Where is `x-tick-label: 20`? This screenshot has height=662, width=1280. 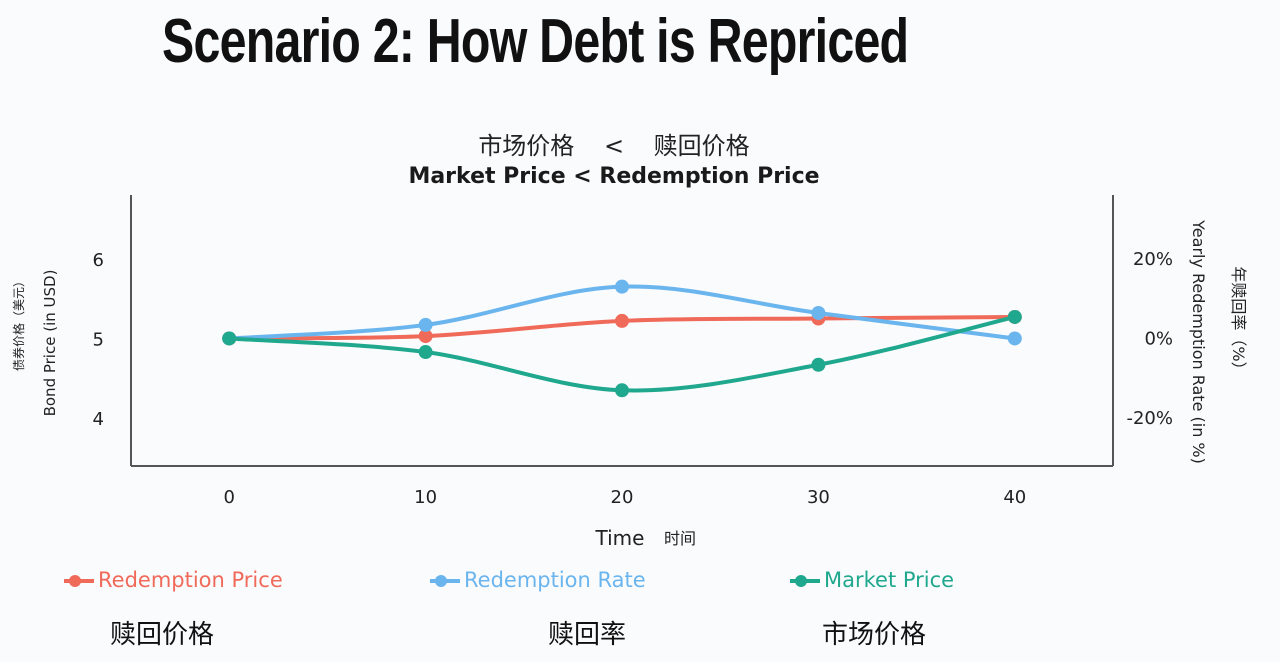 x-tick-label: 20 is located at coordinates (622, 497).